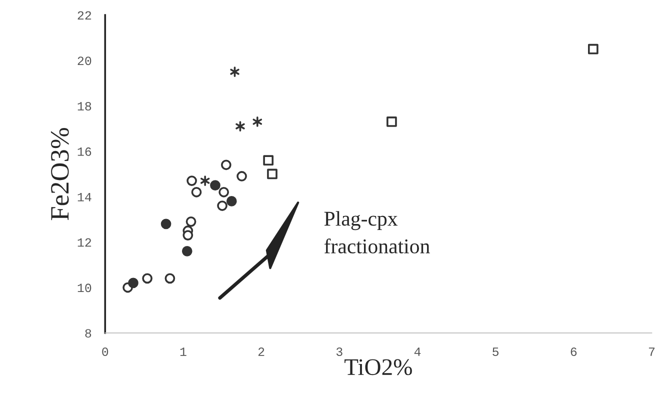  I want to click on x-tick-label: 0, so click(105, 352).